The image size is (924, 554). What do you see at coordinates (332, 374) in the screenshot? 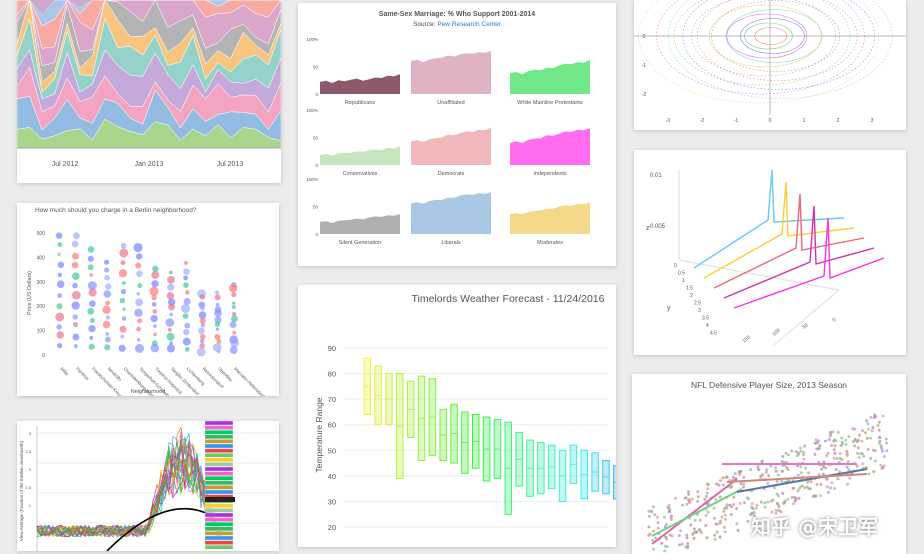
I see `y-tick-label: 80` at bounding box center [332, 374].